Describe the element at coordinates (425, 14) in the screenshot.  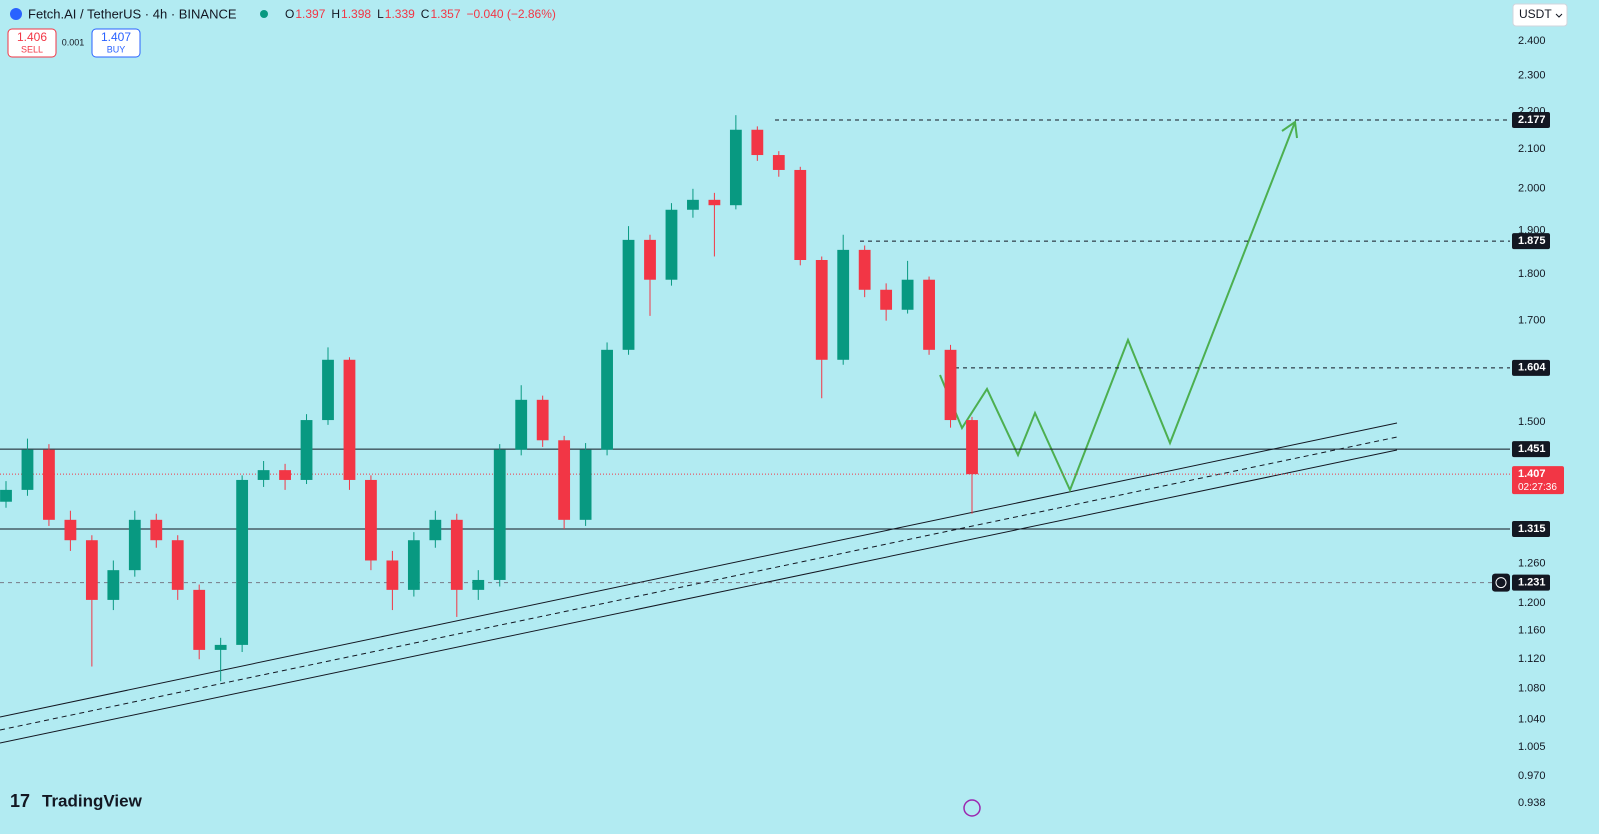
I see `ohlc-key: C` at that location.